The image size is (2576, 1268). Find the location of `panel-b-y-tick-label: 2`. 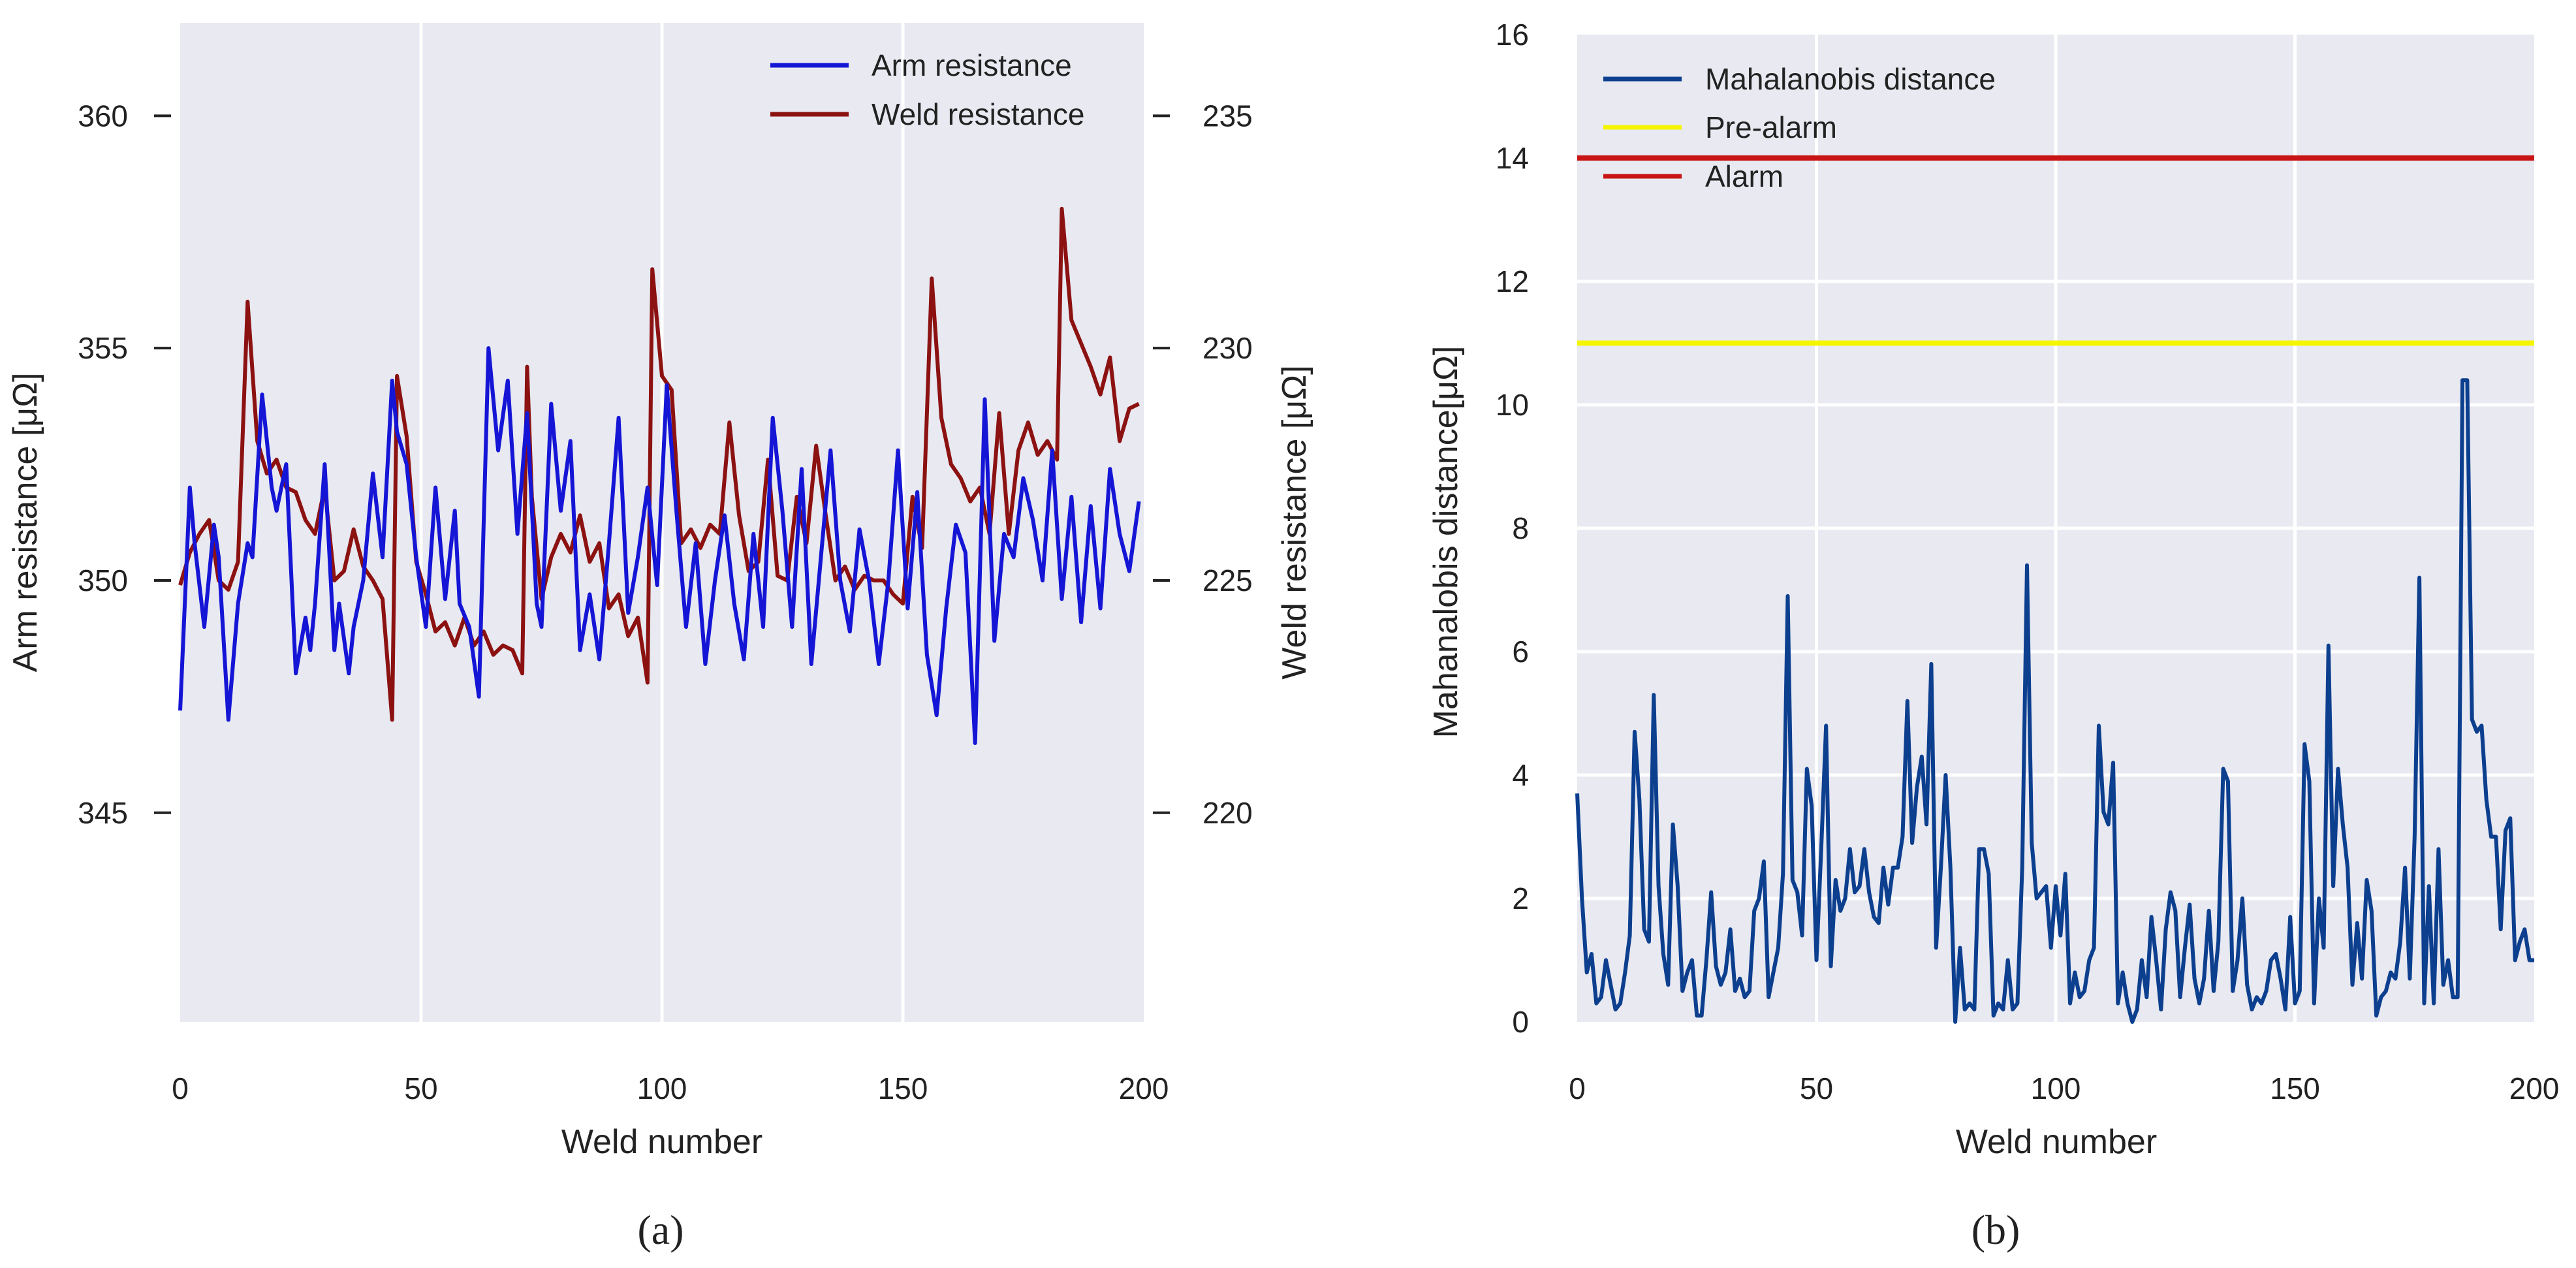

panel-b-y-tick-label: 2 is located at coordinates (1520, 898).